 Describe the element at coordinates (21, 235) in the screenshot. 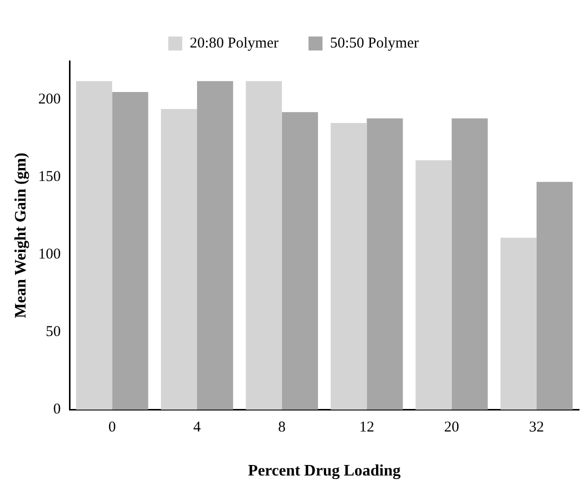

I see `y-axis-title: Mean Weight Gain (gm)` at that location.